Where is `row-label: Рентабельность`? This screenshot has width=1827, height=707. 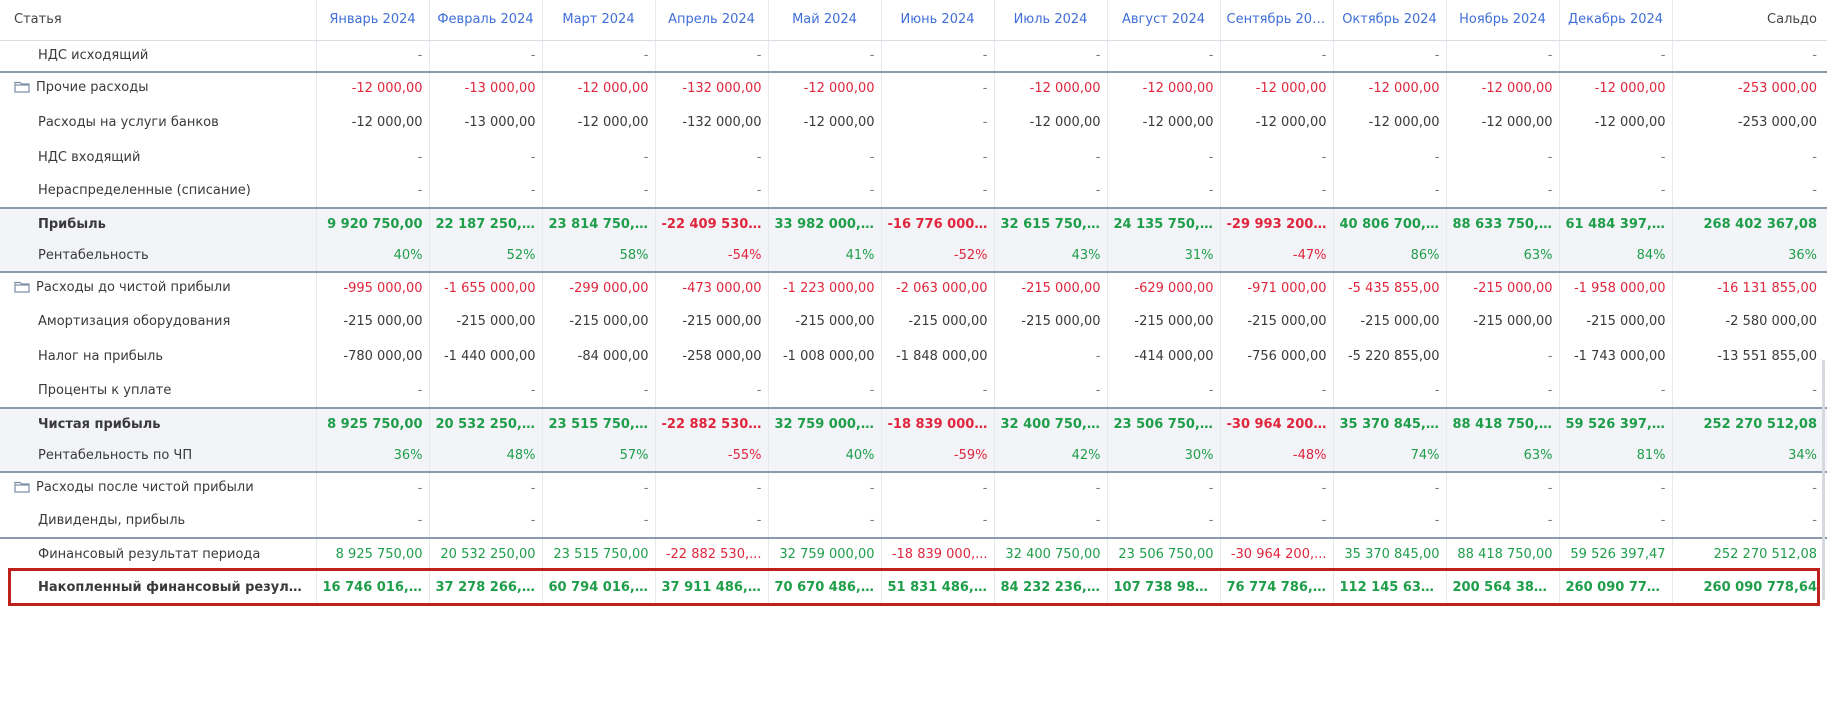 row-label: Рентабельность is located at coordinates (158, 256).